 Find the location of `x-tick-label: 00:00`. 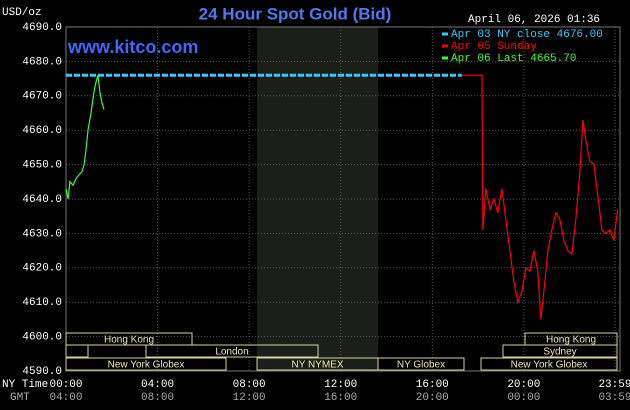

x-tick-label: 00:00 is located at coordinates (65, 385).